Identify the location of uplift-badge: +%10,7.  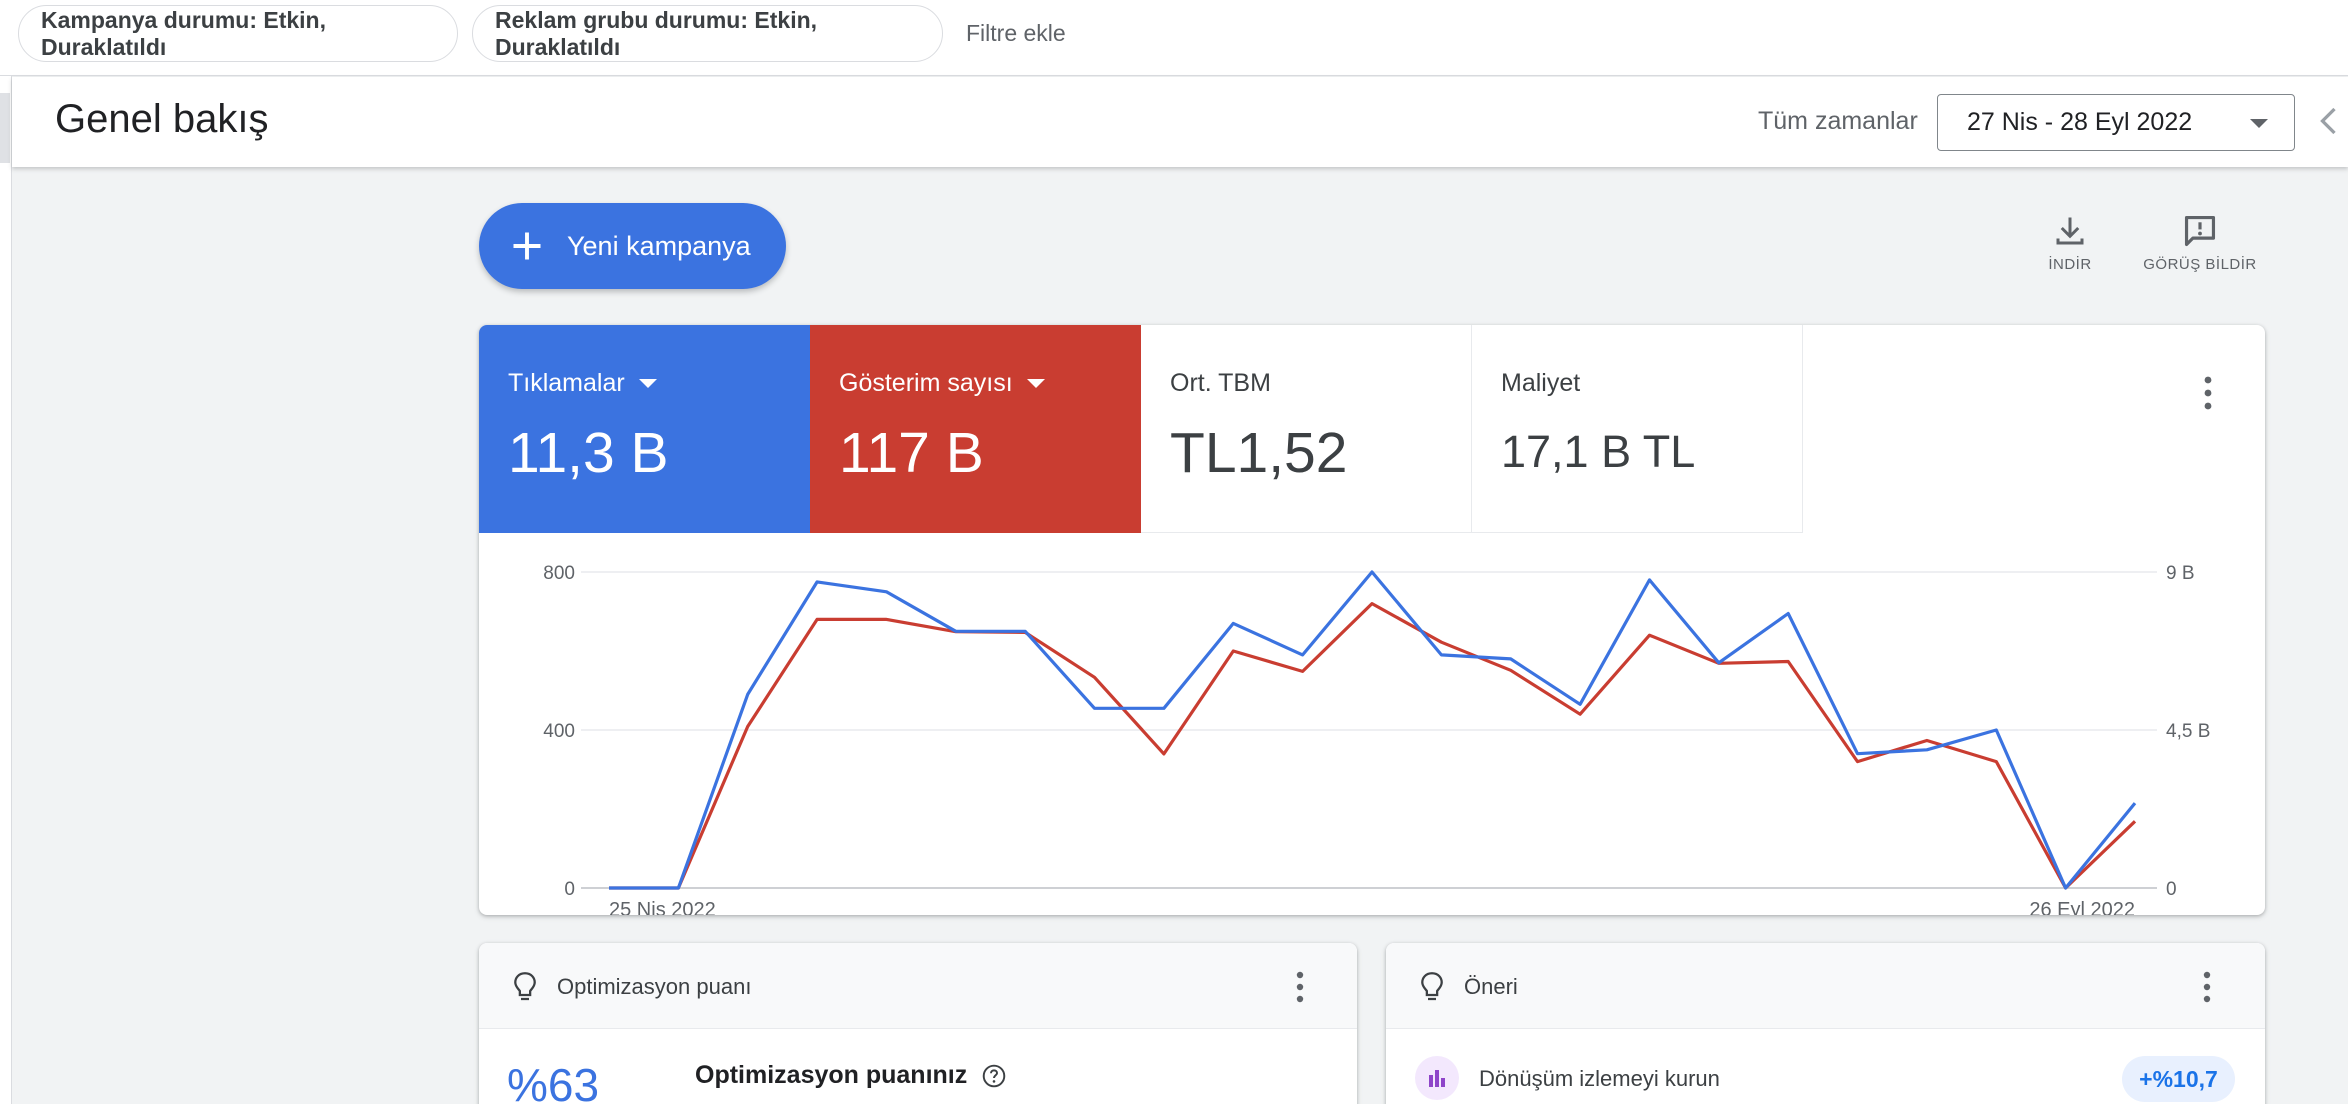
(2178, 1079).